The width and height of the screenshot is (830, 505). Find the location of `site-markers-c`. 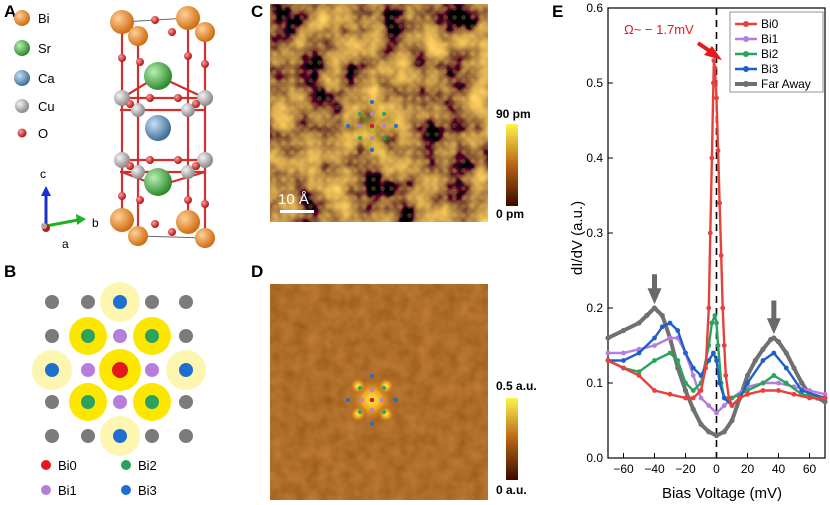

site-markers-c is located at coordinates (372, 126).